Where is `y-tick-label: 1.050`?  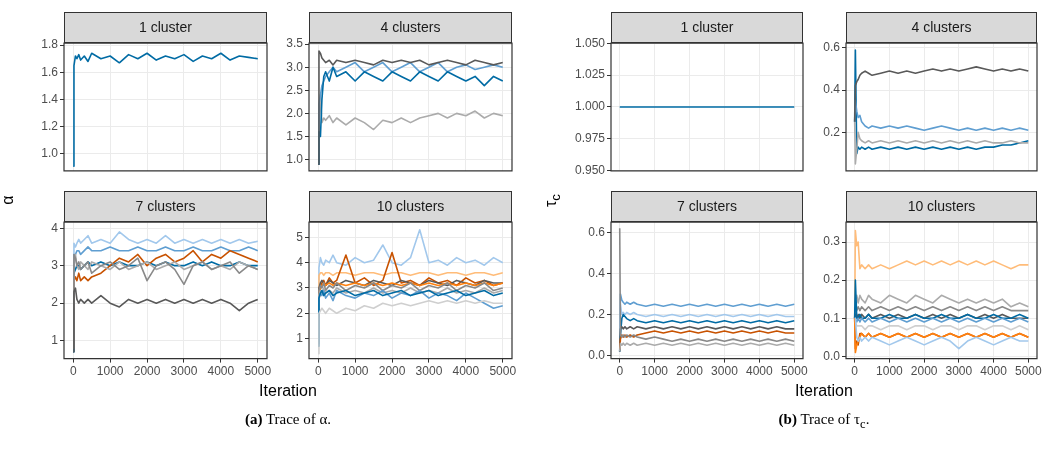
y-tick-label: 1.050 is located at coordinates (590, 42).